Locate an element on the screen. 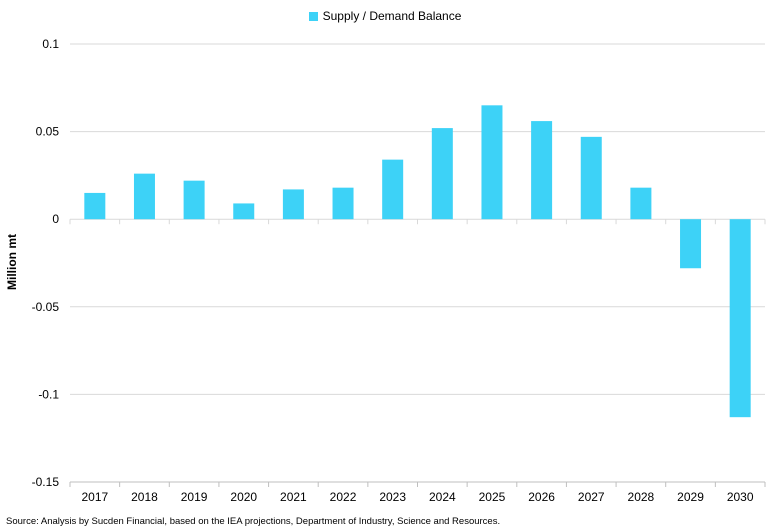 Image resolution: width=770 pixels, height=532 pixels. x-tick-label: 2028 is located at coordinates (641, 497).